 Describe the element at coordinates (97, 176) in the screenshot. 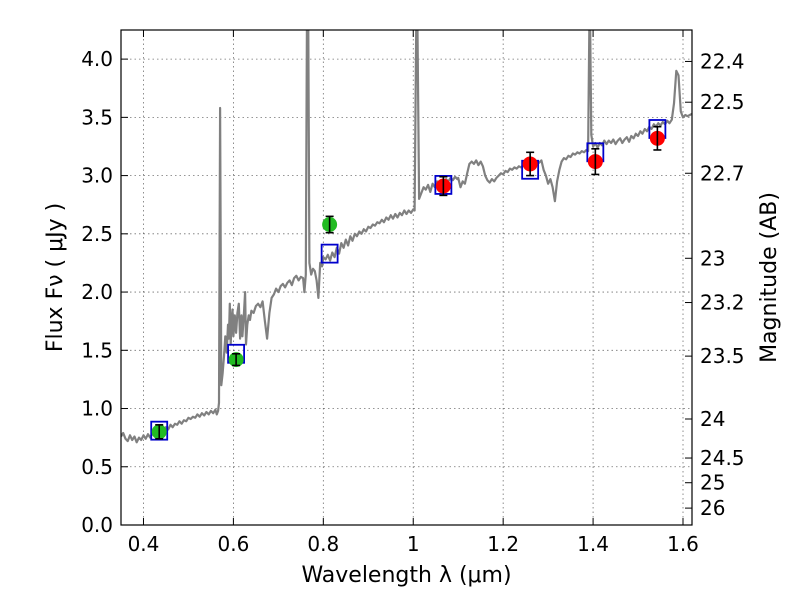

I see `y-tick-label: 3.0` at that location.